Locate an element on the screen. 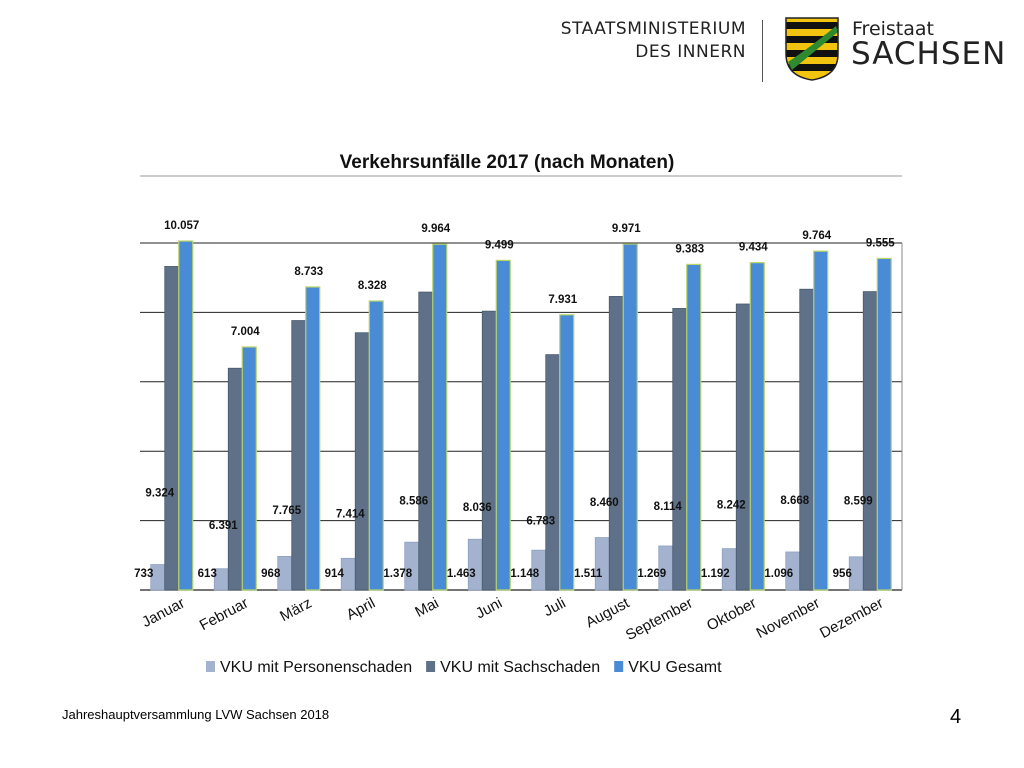 The image size is (1024, 768). footer-text: Jahreshauptversammlung LVW Sachsen 2018 is located at coordinates (196, 714).